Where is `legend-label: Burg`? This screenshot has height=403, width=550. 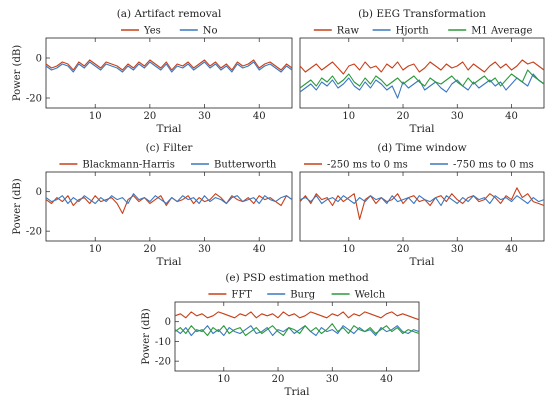
legend-label: Burg is located at coordinates (303, 295).